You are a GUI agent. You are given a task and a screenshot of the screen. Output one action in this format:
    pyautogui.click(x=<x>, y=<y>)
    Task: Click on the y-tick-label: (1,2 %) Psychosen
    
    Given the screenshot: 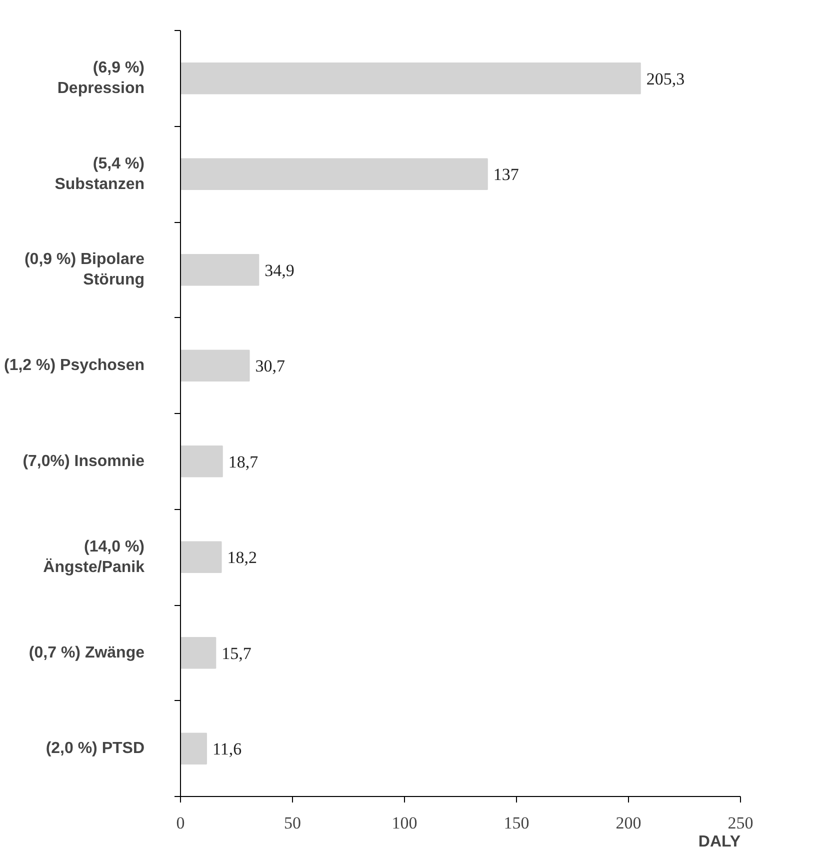 What is the action you would take?
    pyautogui.click(x=74, y=365)
    